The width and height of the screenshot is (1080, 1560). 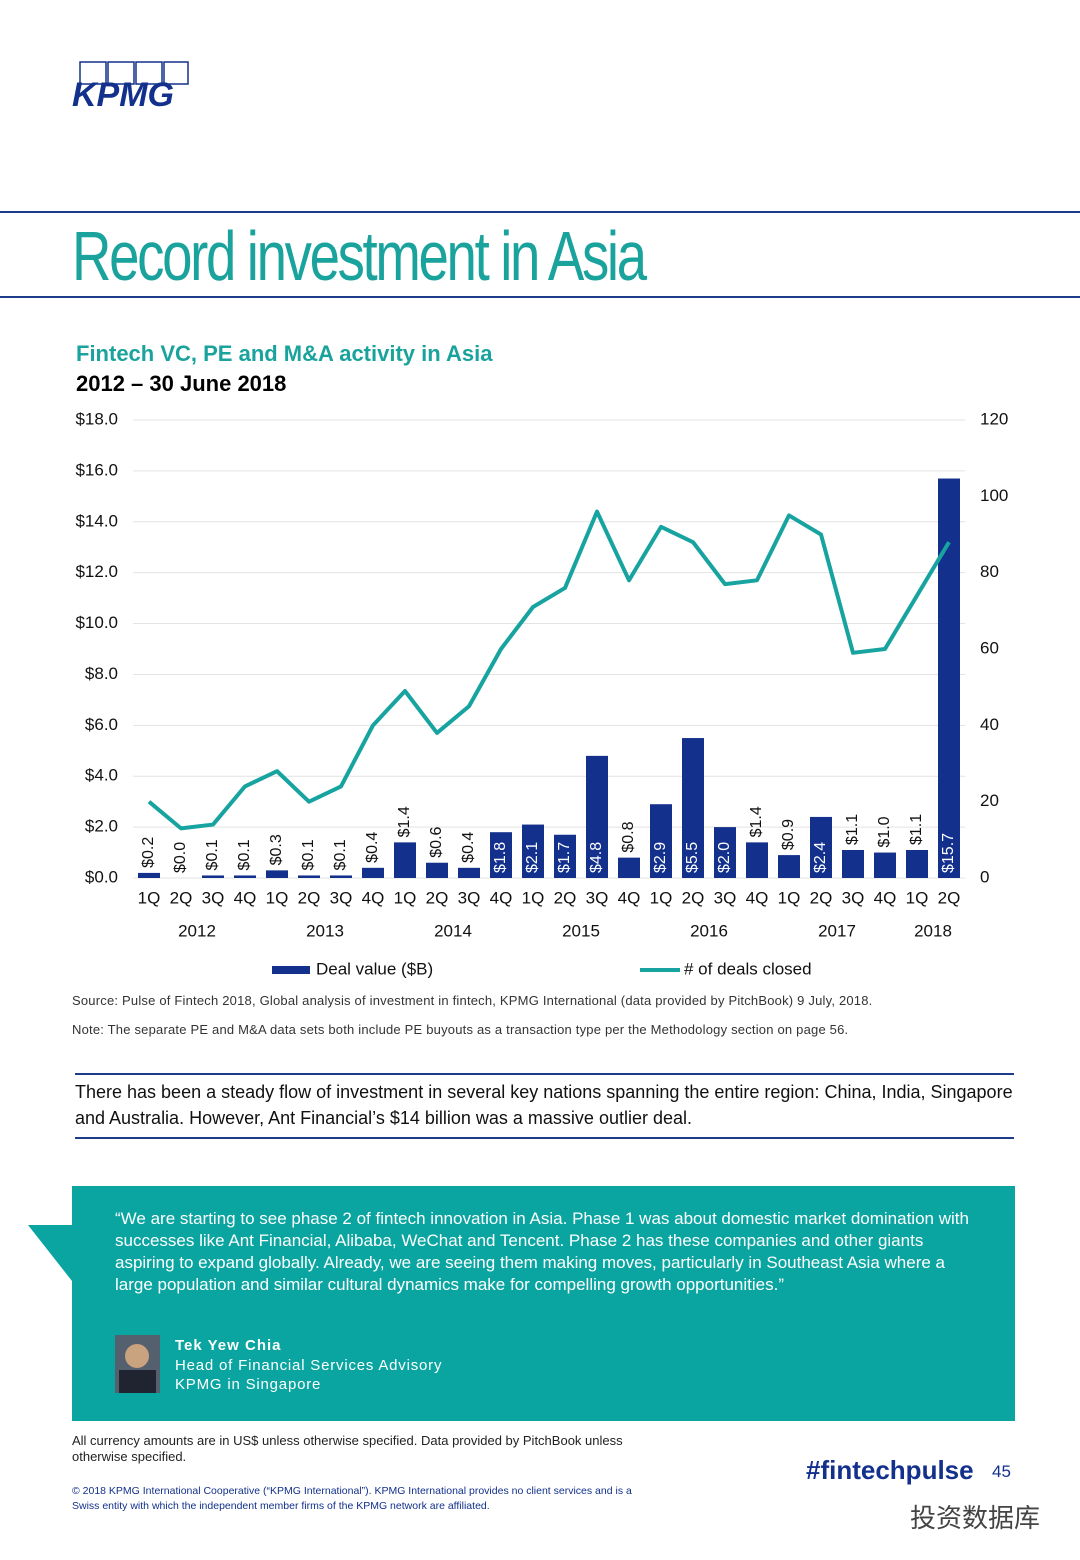 What do you see at coordinates (660, 857) in the screenshot?
I see `value-label: $2.9` at bounding box center [660, 857].